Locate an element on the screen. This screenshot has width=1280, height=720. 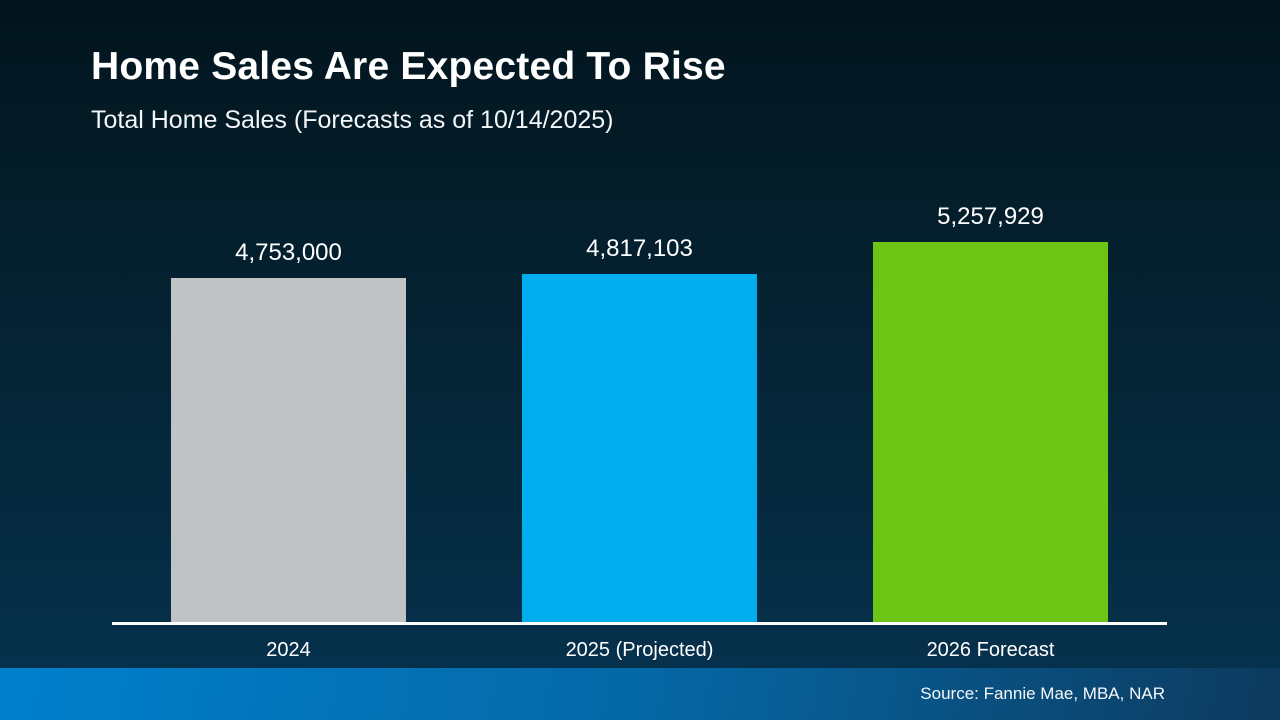
chart-title: Home Sales Are Expected To Rise is located at coordinates (408, 66).